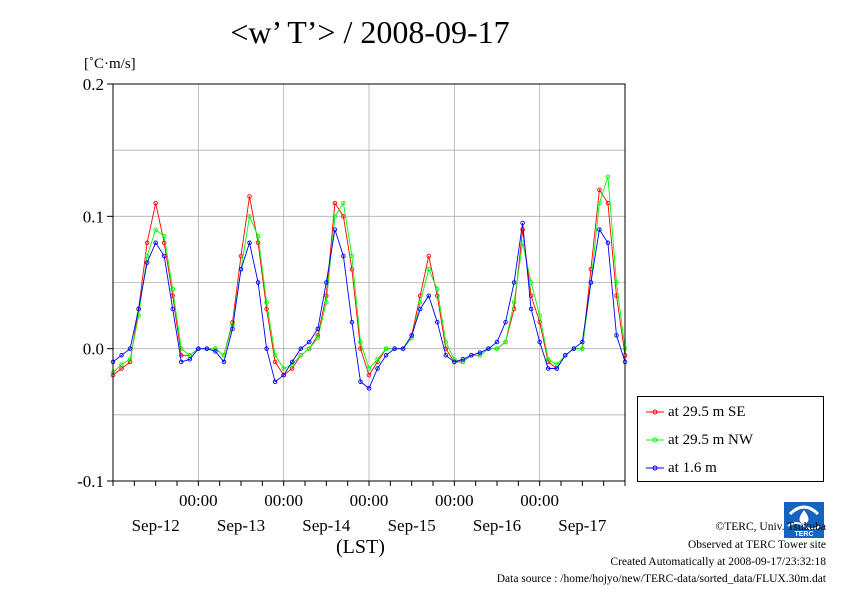  Describe the element at coordinates (110, 64) in the screenshot. I see `y-axis-unit: [˚C·m/s]` at that location.